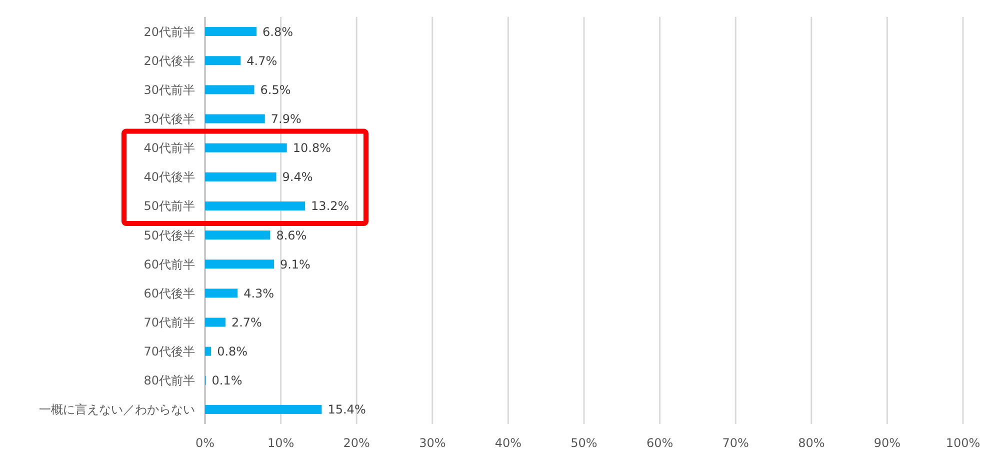  I want to click on y-tick-label: 30代後半, so click(169, 119).